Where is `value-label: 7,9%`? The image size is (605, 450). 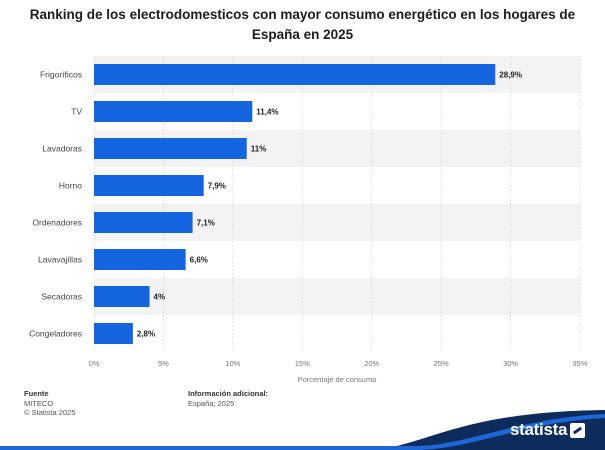
value-label: 7,9% is located at coordinates (217, 186).